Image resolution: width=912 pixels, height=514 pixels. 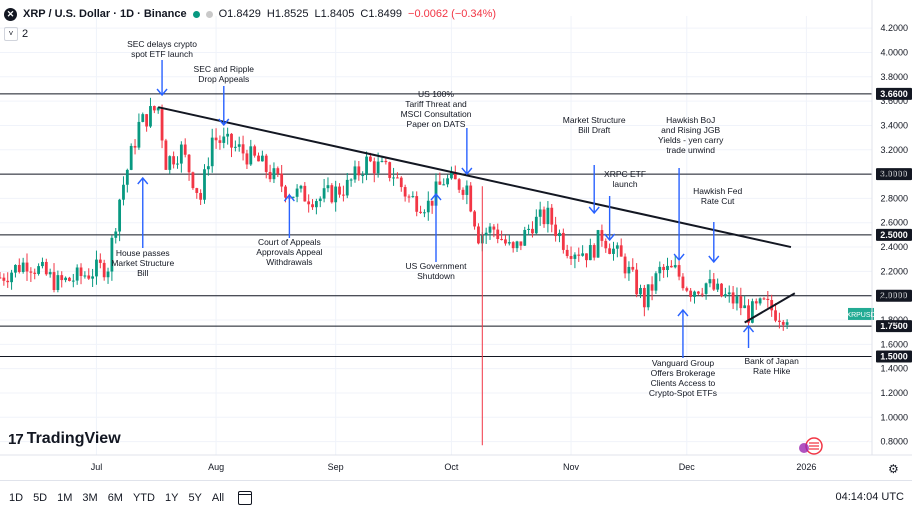 I want to click on annotation-text: Yields - yen carry, so click(x=691, y=140).